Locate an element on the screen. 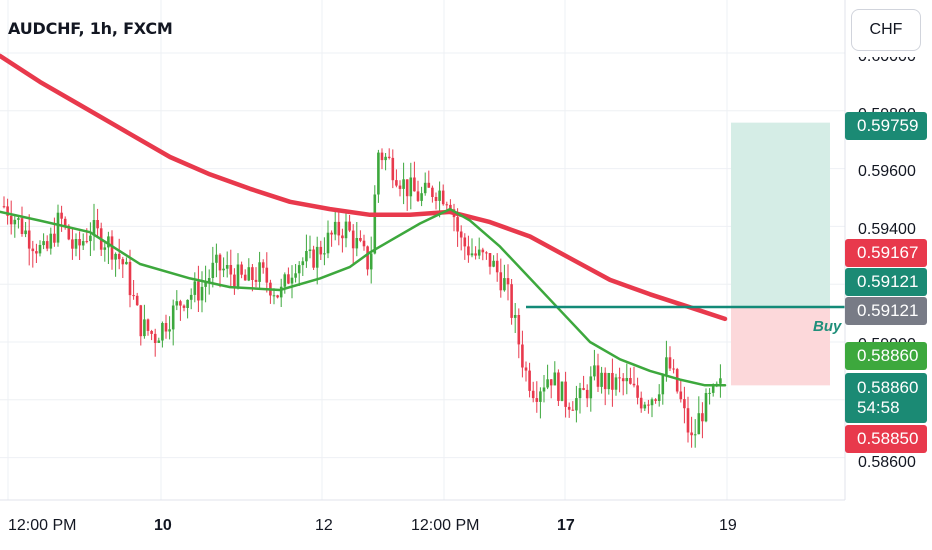 This screenshot has width=932, height=550. entry-price-tag: 0.59121 is located at coordinates (886, 311).